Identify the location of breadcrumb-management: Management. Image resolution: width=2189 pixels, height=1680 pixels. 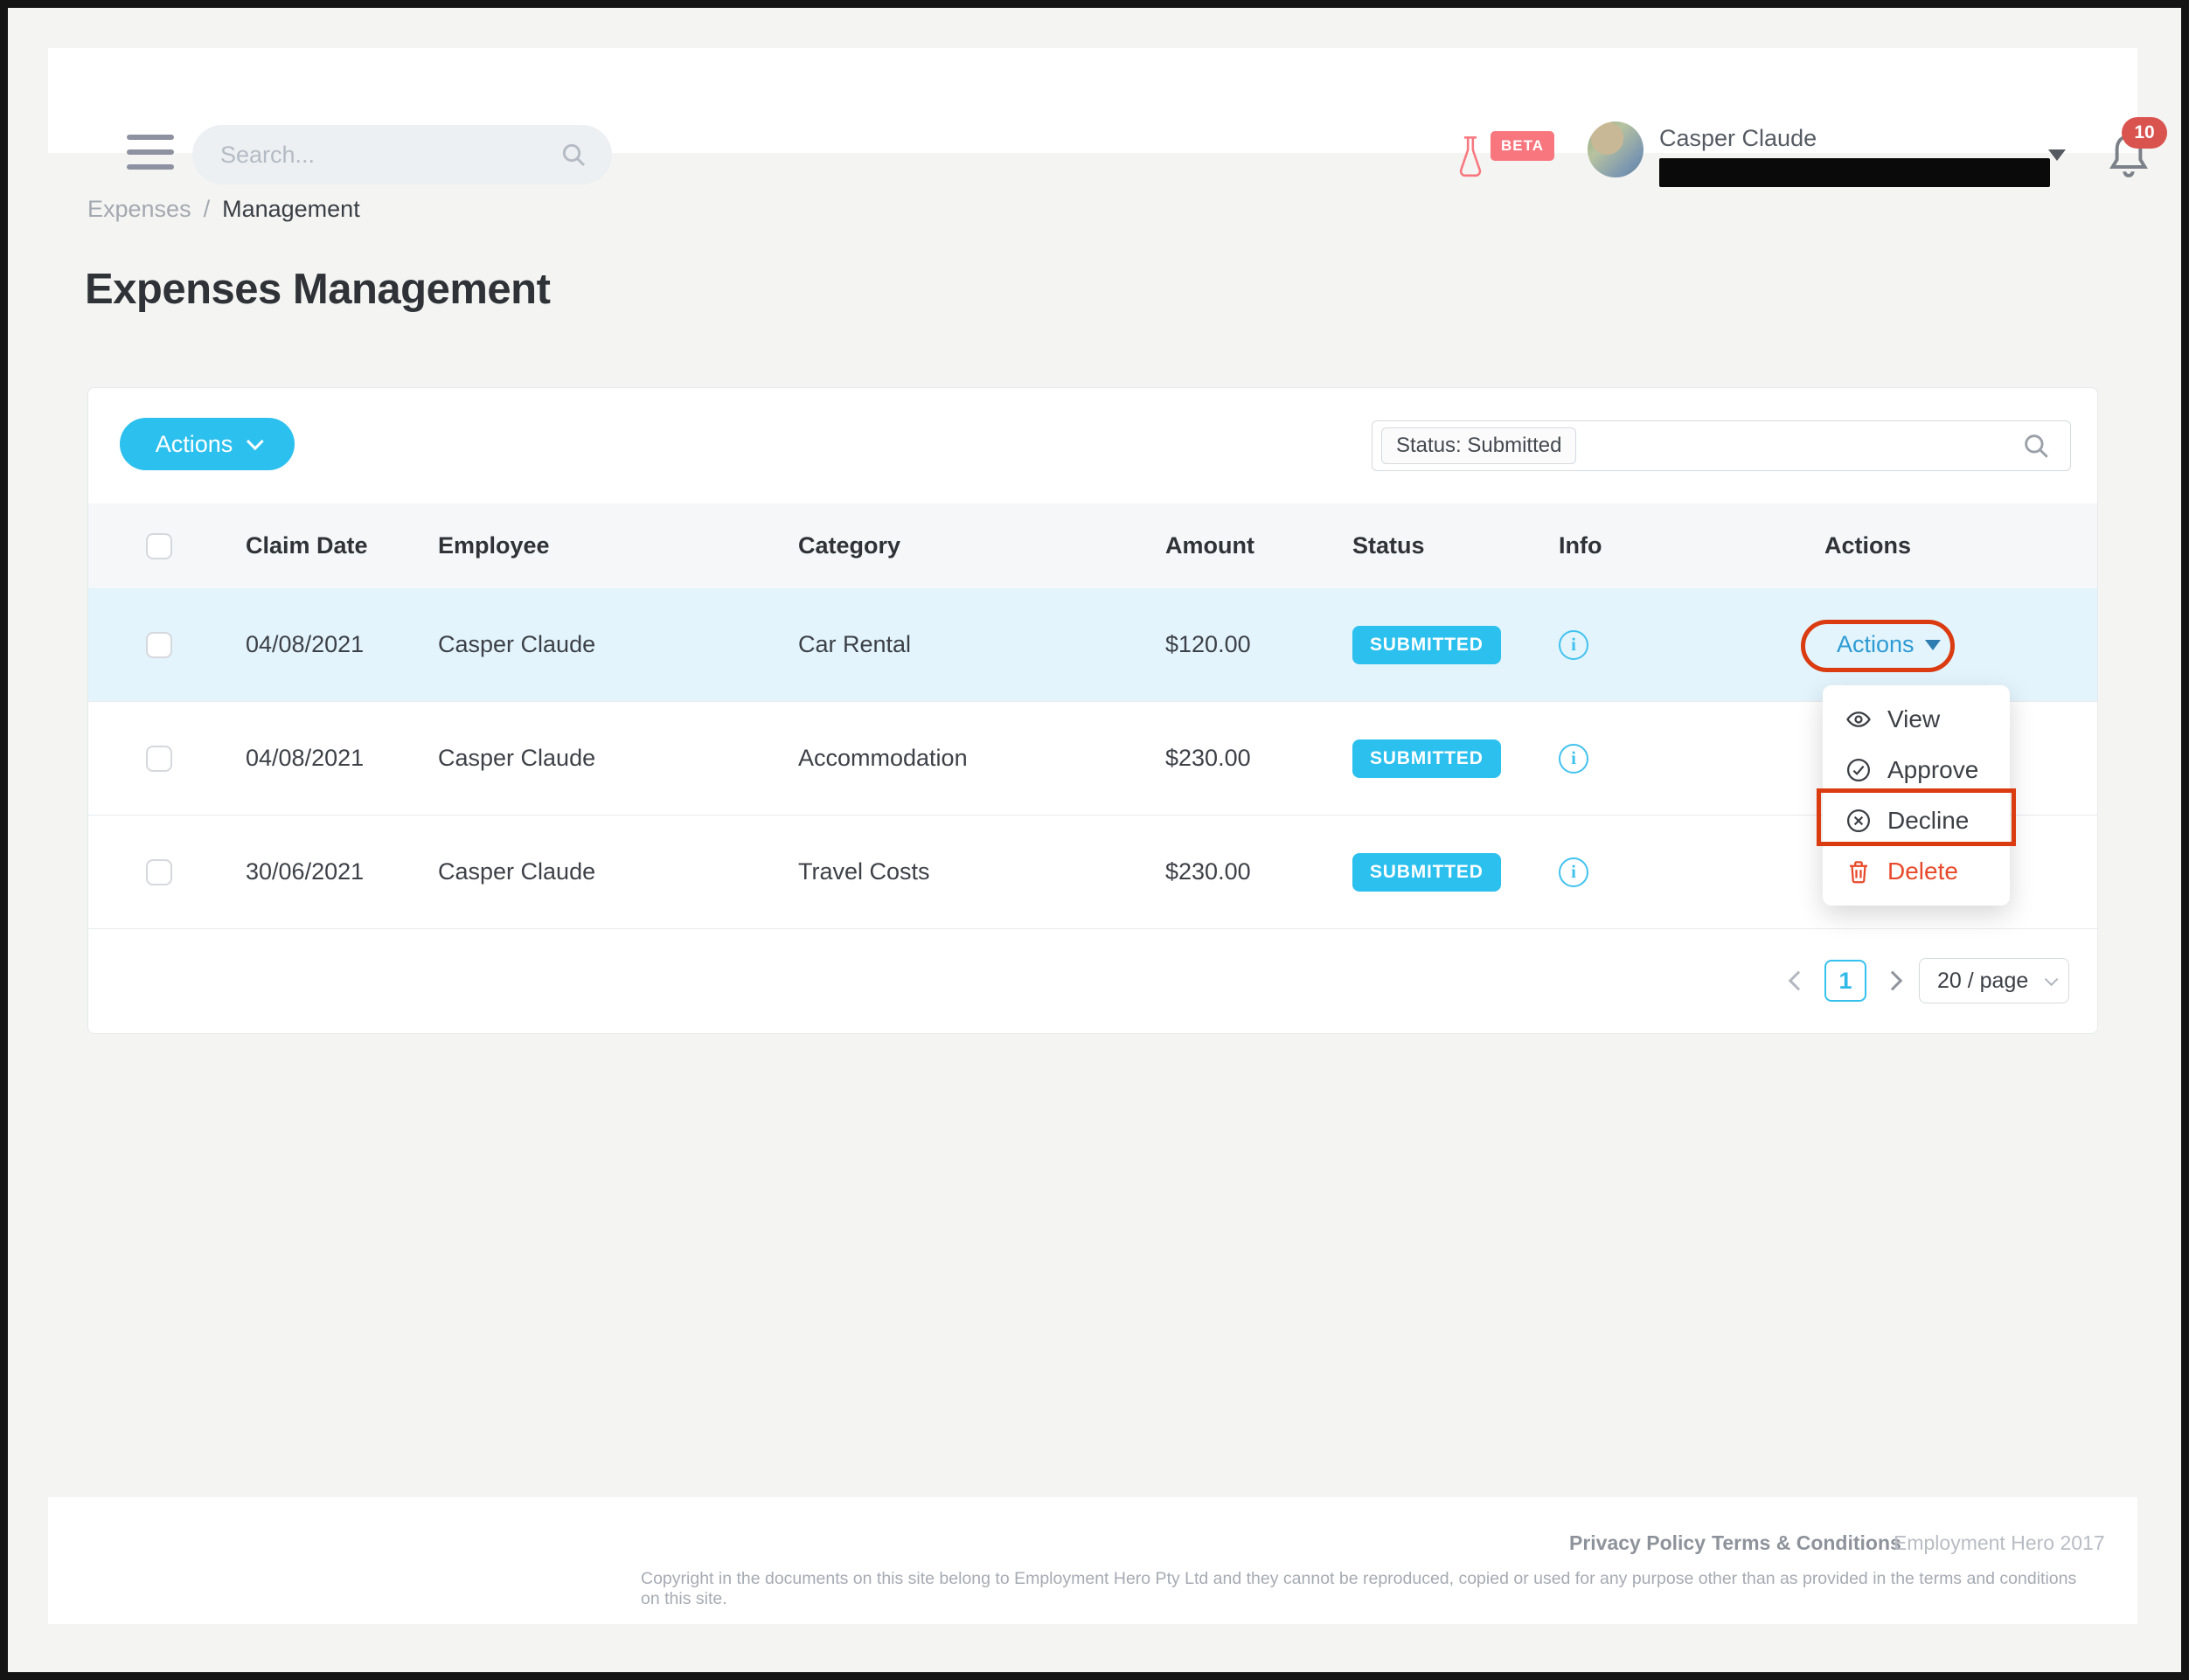
(291, 209).